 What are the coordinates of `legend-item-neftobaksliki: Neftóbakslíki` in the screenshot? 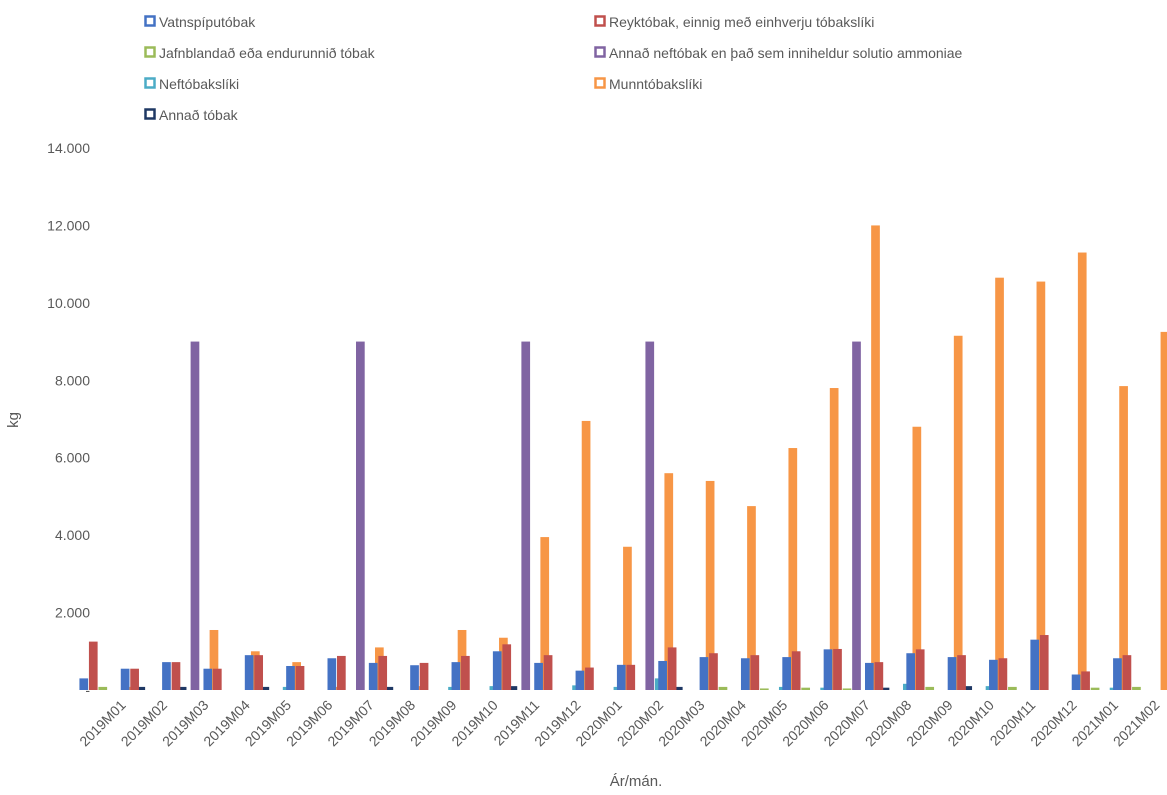 It's located at (191, 84).